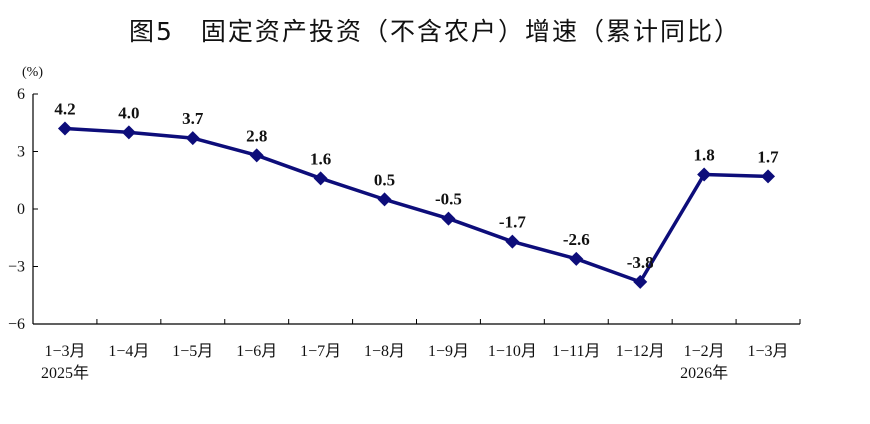 The image size is (870, 424). What do you see at coordinates (768, 156) in the screenshot?
I see `data-label: 1.7` at bounding box center [768, 156].